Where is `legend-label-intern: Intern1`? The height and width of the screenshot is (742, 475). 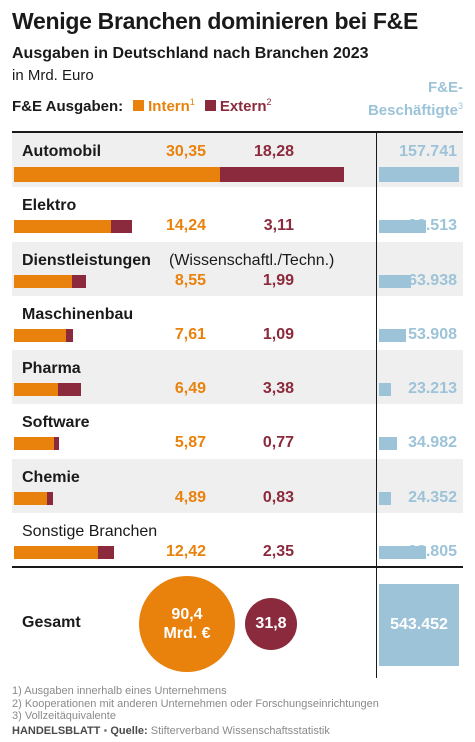 legend-label-intern: Intern1 is located at coordinates (171, 106).